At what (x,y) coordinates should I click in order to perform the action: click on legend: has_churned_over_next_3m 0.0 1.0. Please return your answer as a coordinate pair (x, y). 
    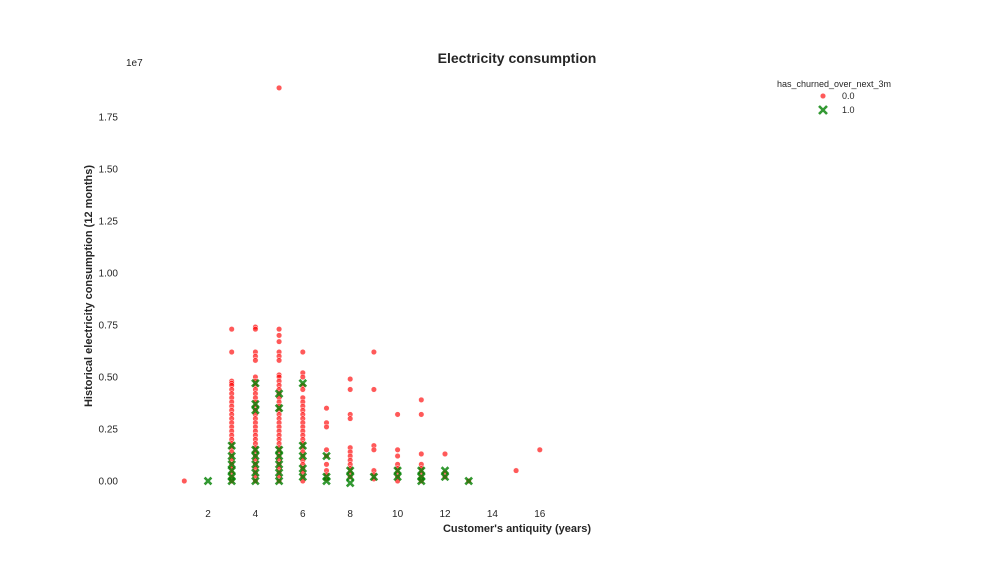
    Looking at the image, I should click on (834, 97).